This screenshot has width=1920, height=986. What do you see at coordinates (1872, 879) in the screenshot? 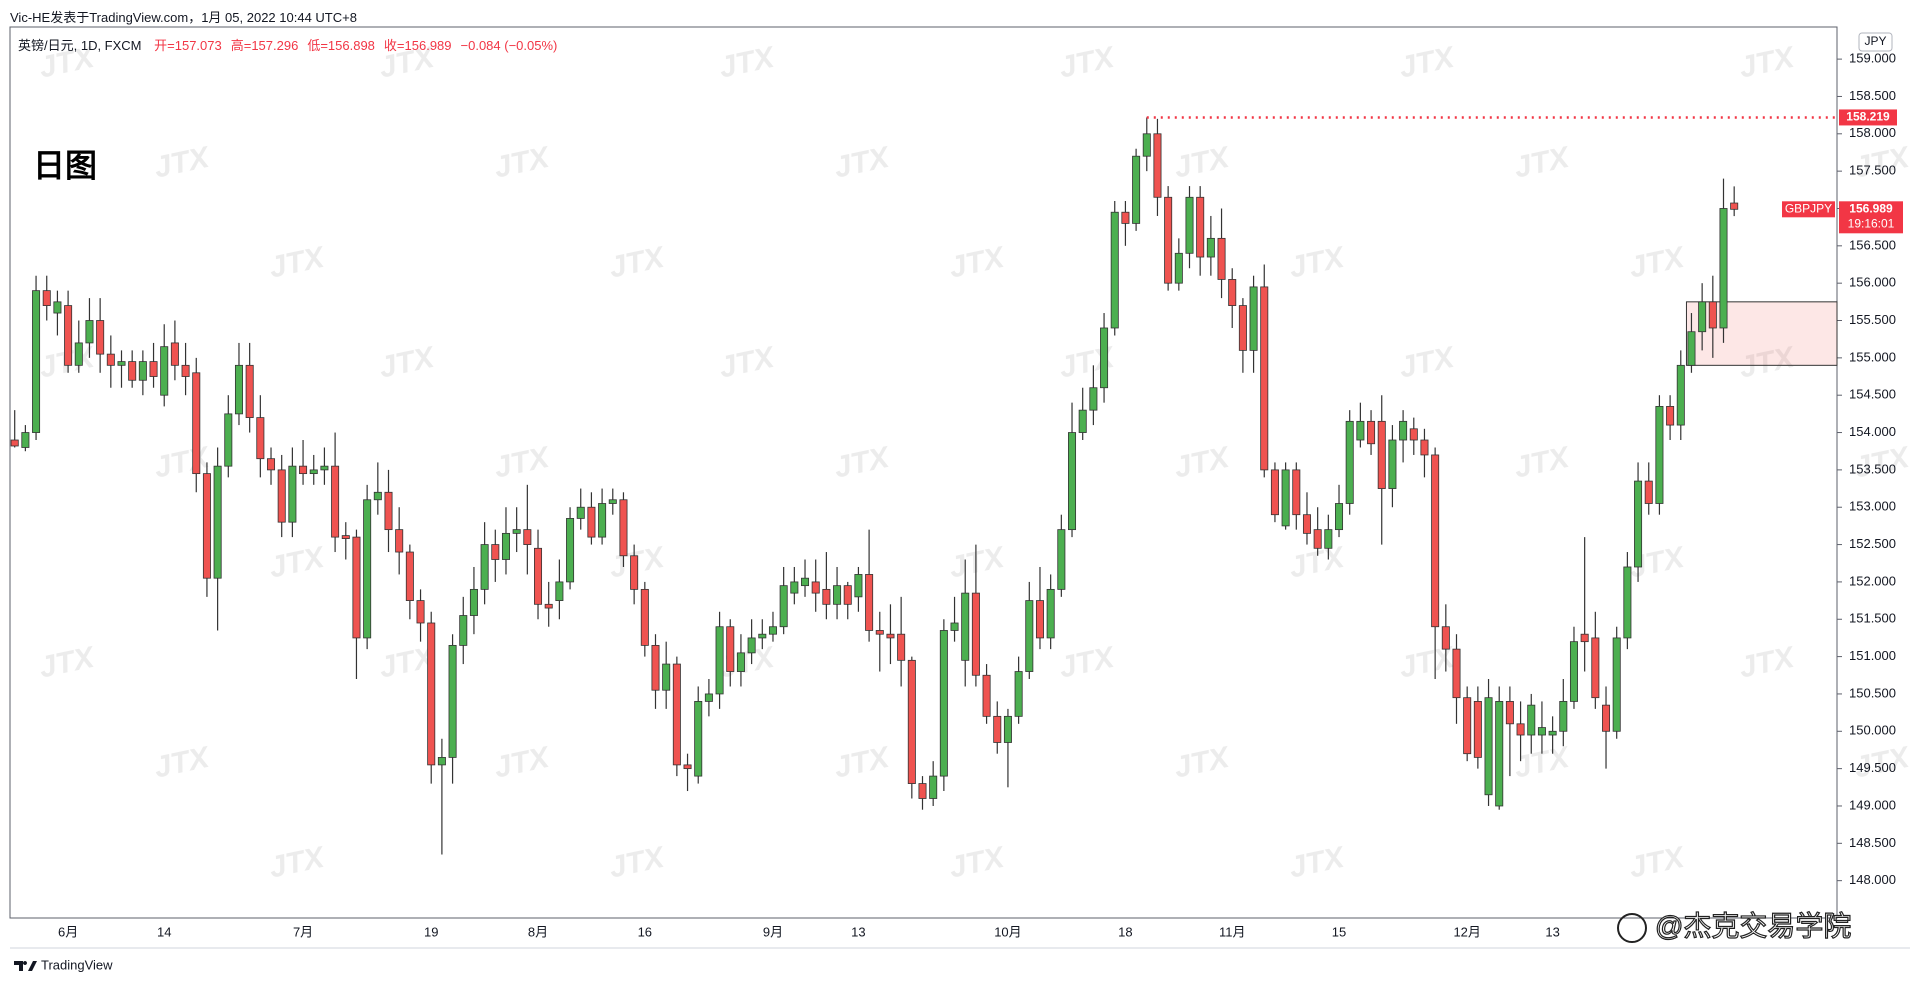
I see `y-tick-label: 148.000` at bounding box center [1872, 879].